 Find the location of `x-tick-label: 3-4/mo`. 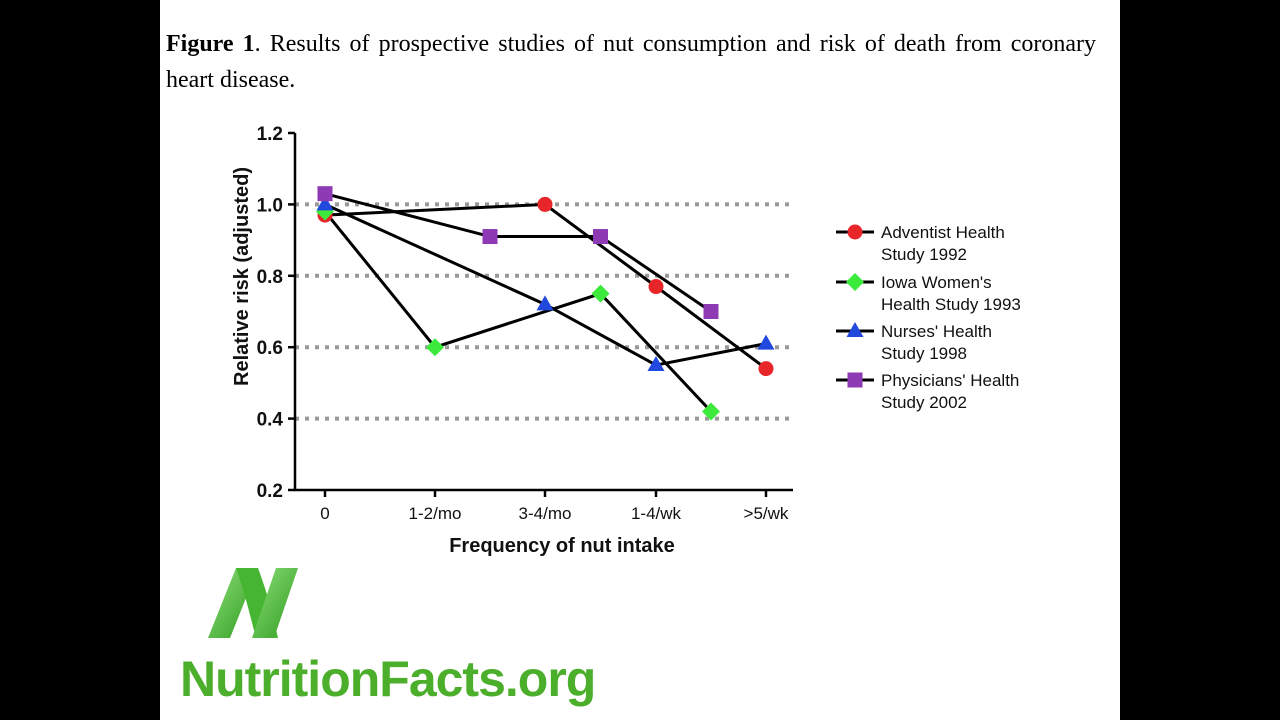

x-tick-label: 3-4/mo is located at coordinates (545, 513).